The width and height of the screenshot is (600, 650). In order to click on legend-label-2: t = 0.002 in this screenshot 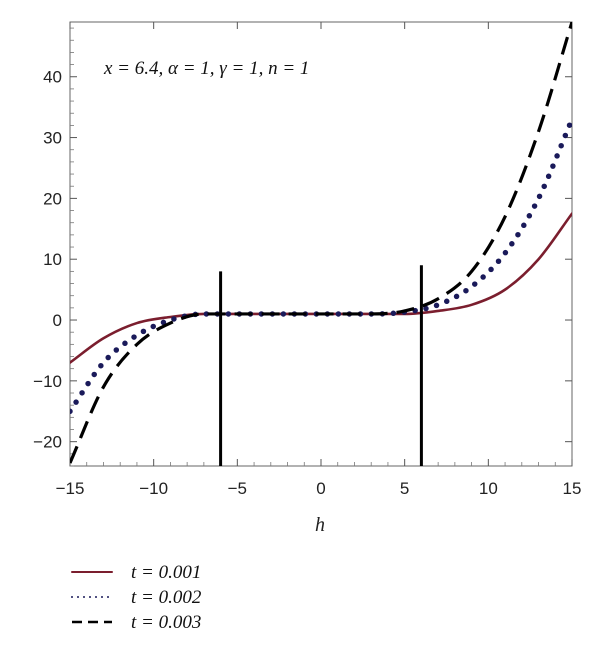, I will do `click(166, 597)`.